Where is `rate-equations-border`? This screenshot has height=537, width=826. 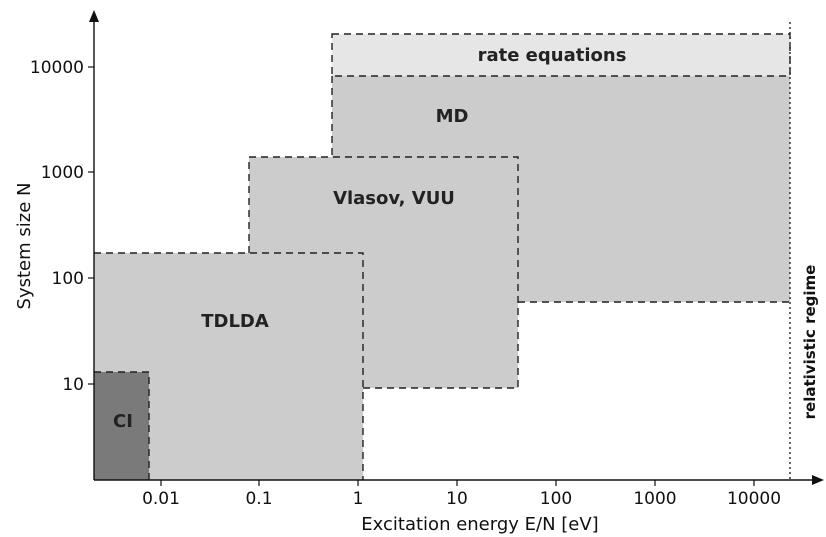 rate-equations-border is located at coordinates (561, 55).